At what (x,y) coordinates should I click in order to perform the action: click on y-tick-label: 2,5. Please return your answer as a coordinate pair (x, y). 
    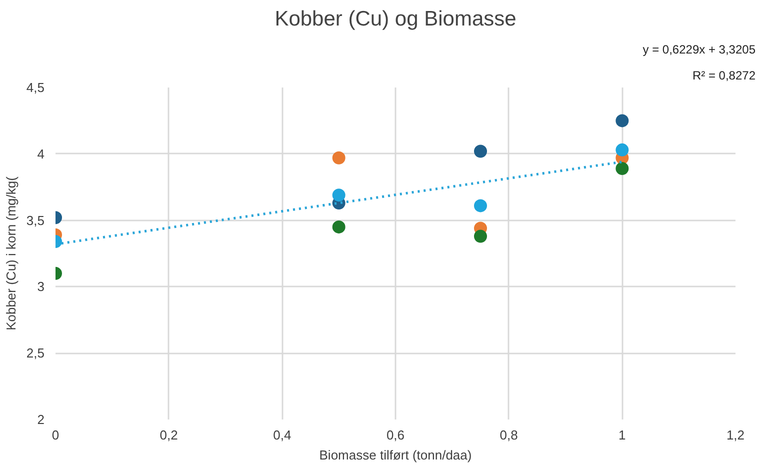
    Looking at the image, I should click on (35, 353).